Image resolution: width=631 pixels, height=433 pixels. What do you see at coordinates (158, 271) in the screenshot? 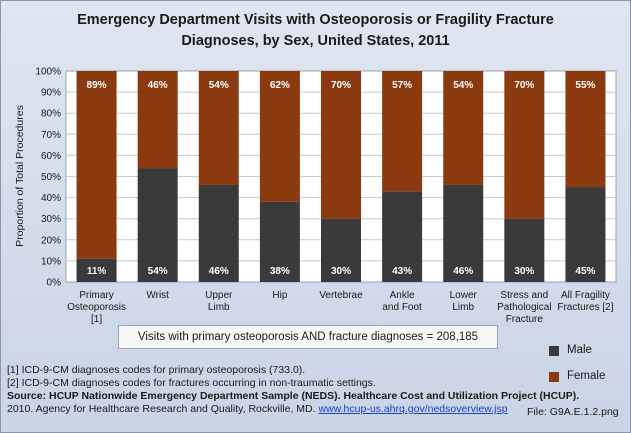
I see `data-label-male: 54%` at bounding box center [158, 271].